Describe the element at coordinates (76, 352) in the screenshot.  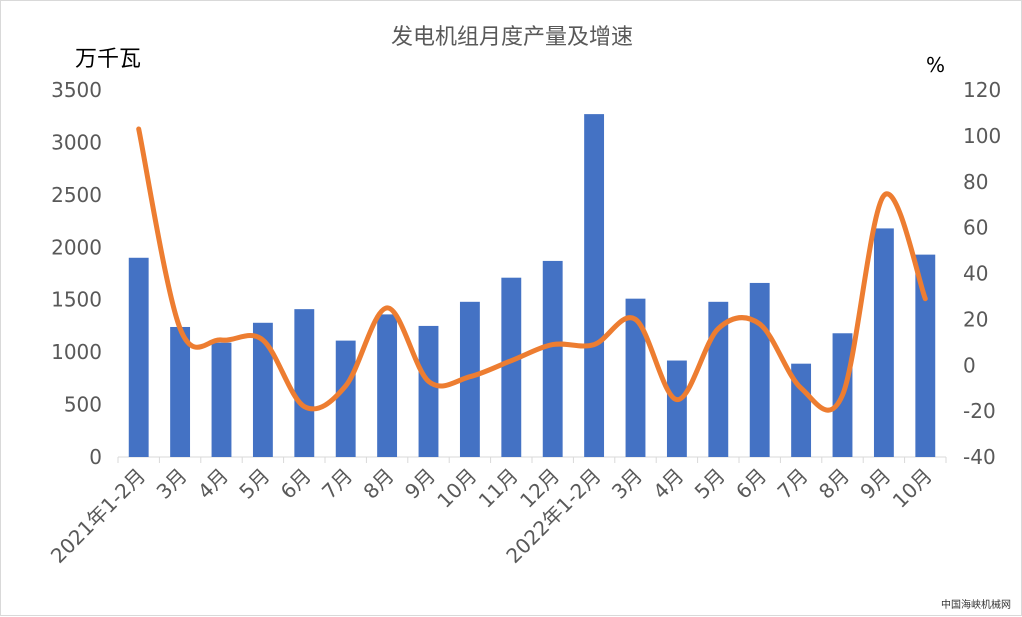
I see `left-y-tick-label: 1000` at that location.